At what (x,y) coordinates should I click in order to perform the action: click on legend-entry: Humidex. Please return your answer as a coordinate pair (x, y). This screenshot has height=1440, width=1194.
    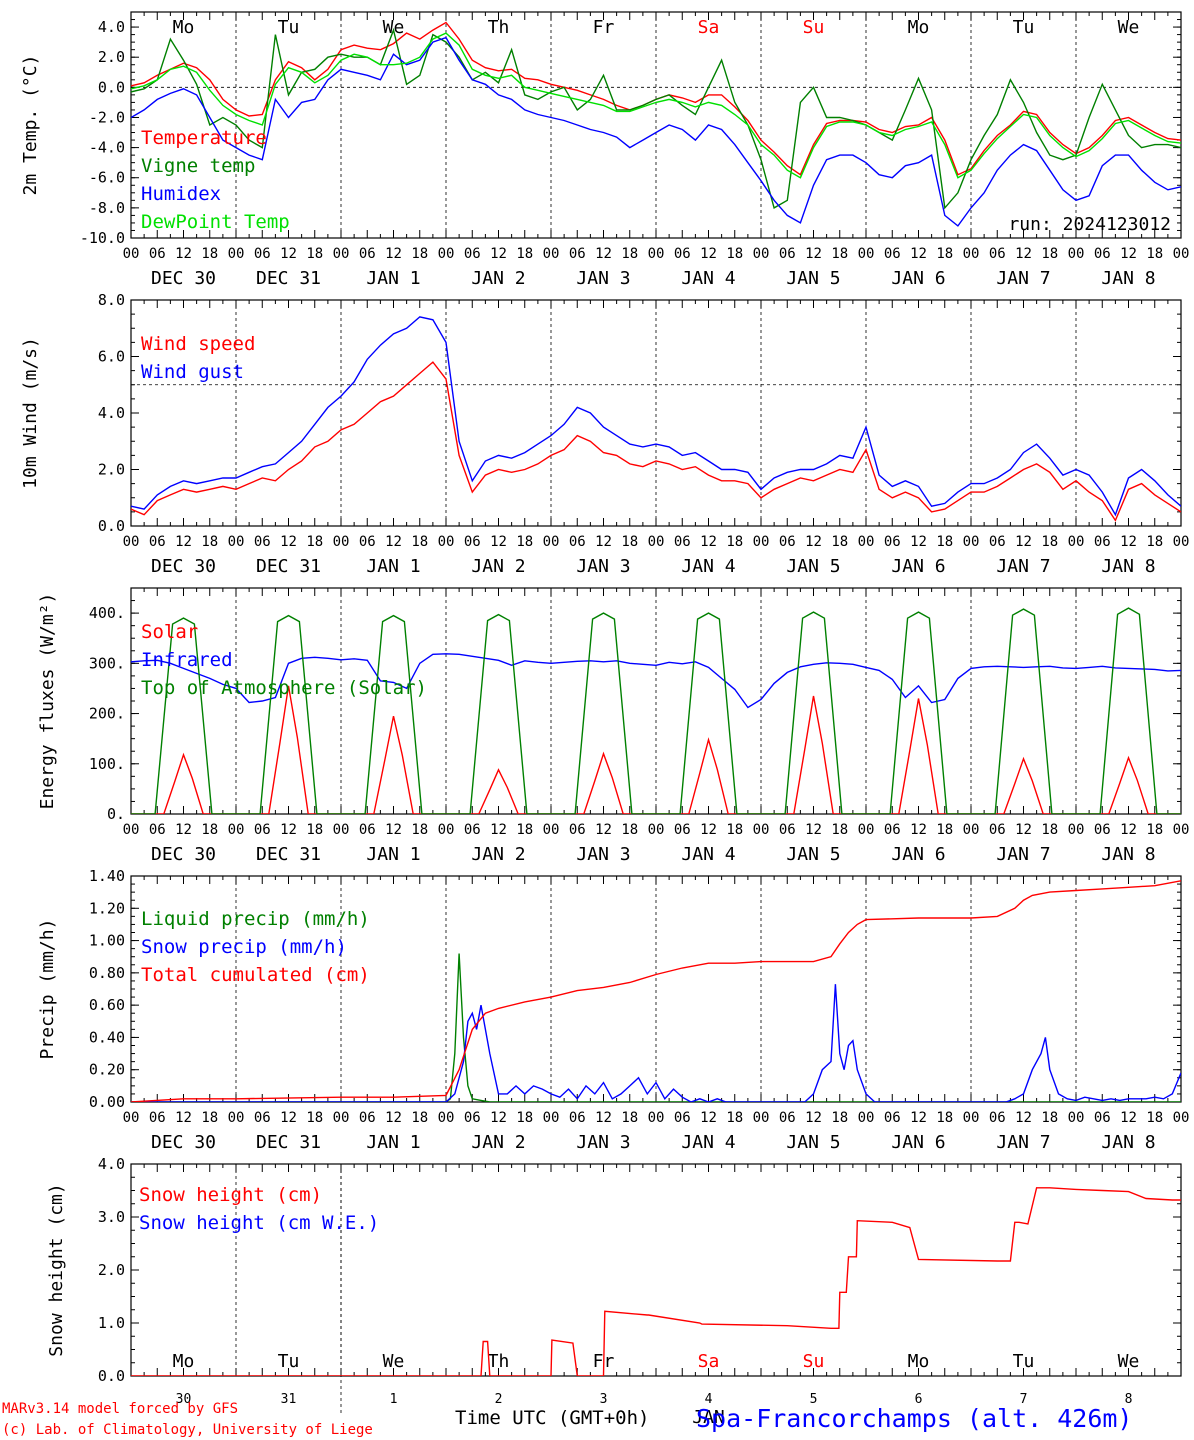
    Looking at the image, I should click on (181, 194).